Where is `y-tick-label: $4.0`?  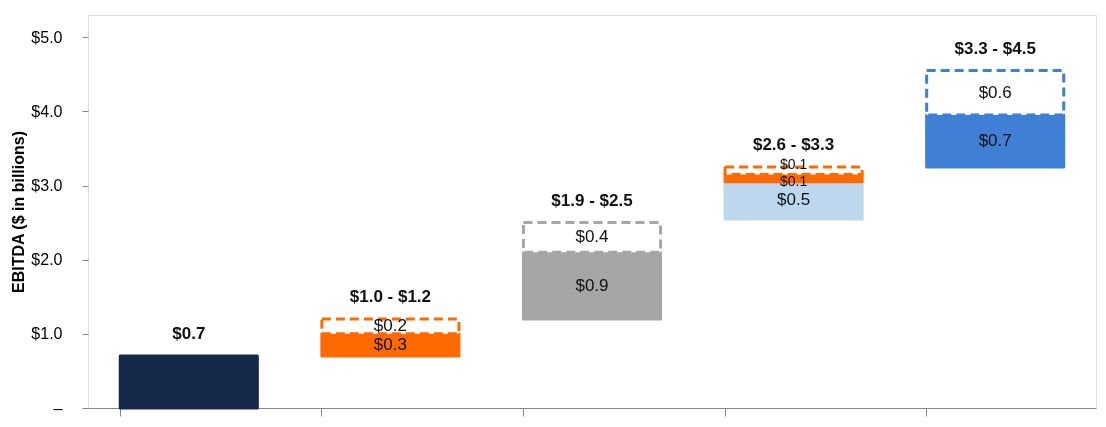
y-tick-label: $4.0 is located at coordinates (47, 111).